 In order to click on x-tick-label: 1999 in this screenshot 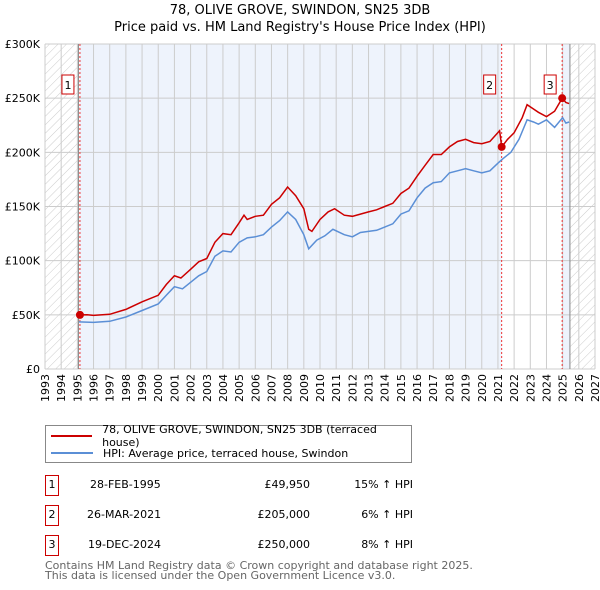, I will do `click(142, 388)`.